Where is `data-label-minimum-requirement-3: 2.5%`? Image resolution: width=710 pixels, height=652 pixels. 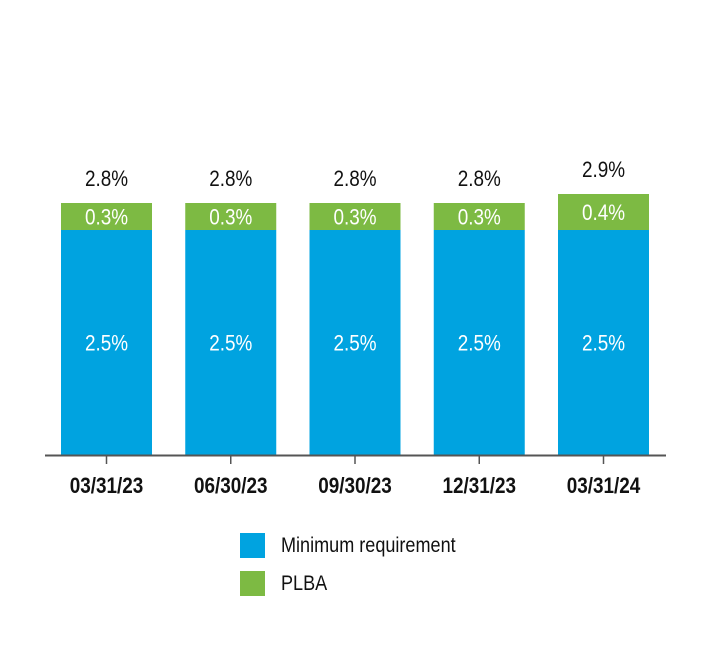 data-label-minimum-requirement-3: 2.5% is located at coordinates (479, 343).